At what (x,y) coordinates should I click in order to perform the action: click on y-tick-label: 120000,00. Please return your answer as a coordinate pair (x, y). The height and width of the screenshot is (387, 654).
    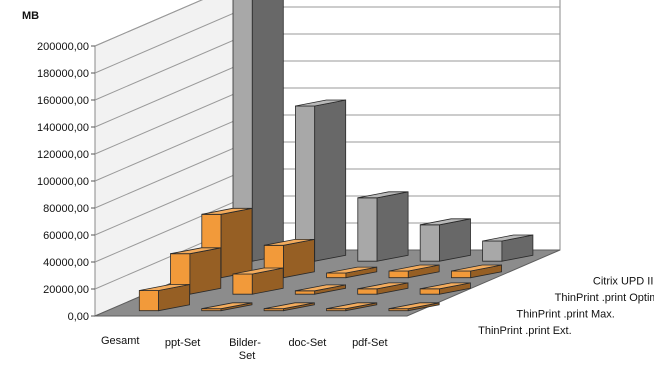
    Looking at the image, I should click on (63, 155).